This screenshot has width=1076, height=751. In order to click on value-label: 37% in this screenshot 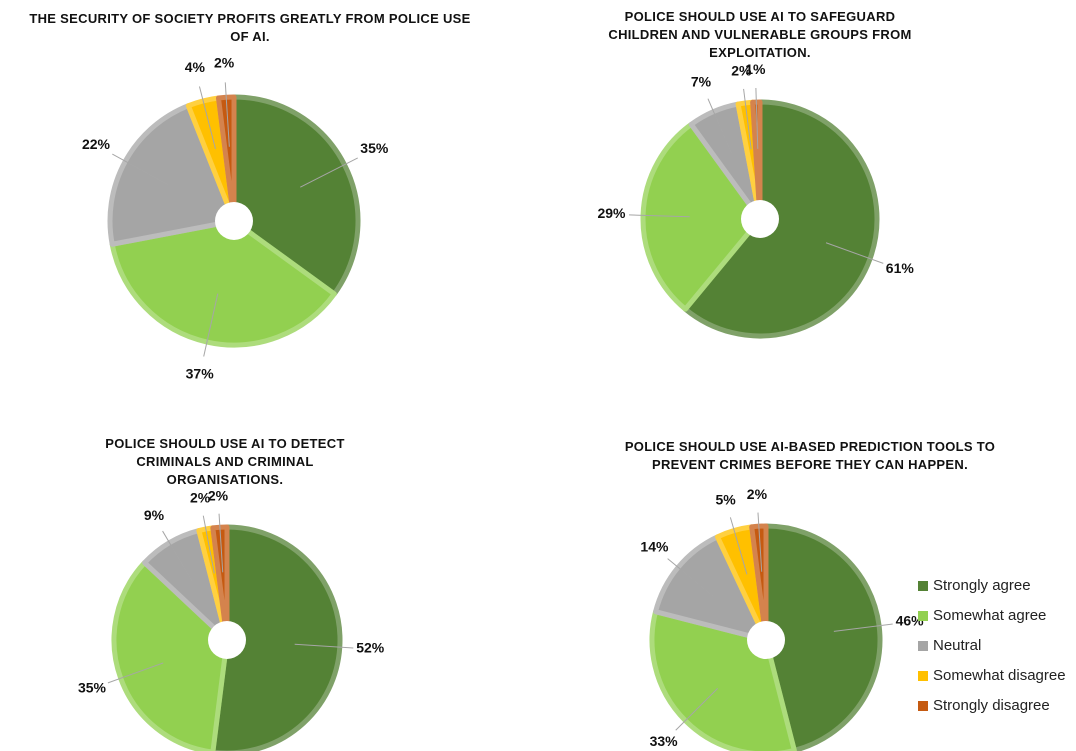, I will do `click(200, 373)`.